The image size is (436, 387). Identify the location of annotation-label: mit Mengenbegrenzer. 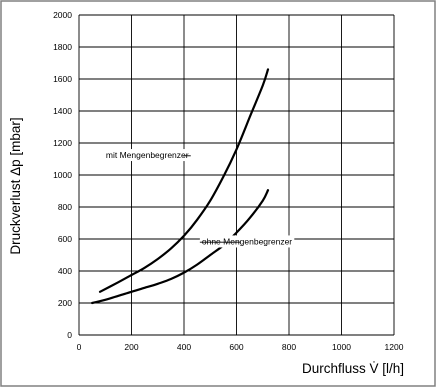
(147, 155).